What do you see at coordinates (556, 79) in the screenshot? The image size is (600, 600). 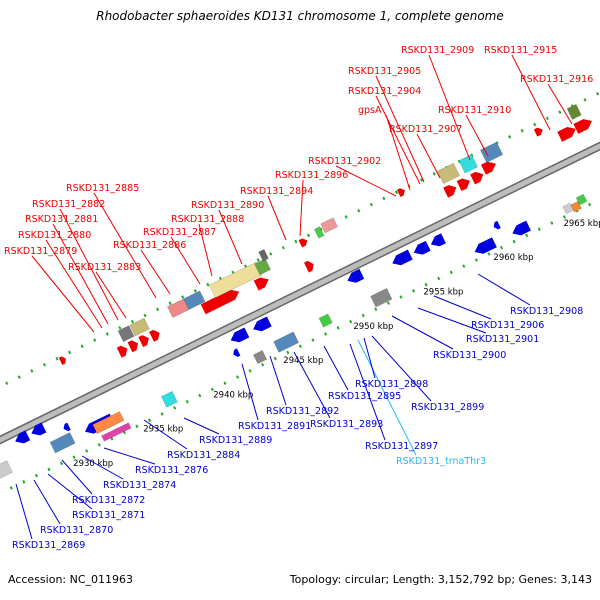 I see `forward-gene-label: RSKD131_2916` at bounding box center [556, 79].